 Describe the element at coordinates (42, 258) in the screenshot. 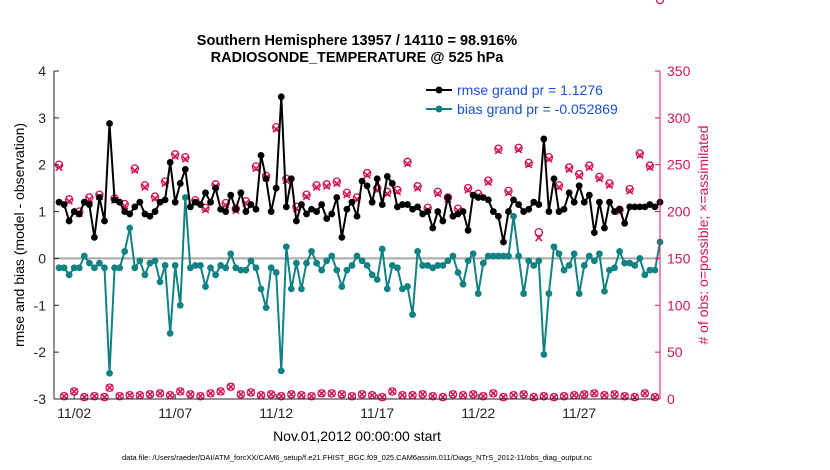

I see `y-left-tick-label: 0` at that location.